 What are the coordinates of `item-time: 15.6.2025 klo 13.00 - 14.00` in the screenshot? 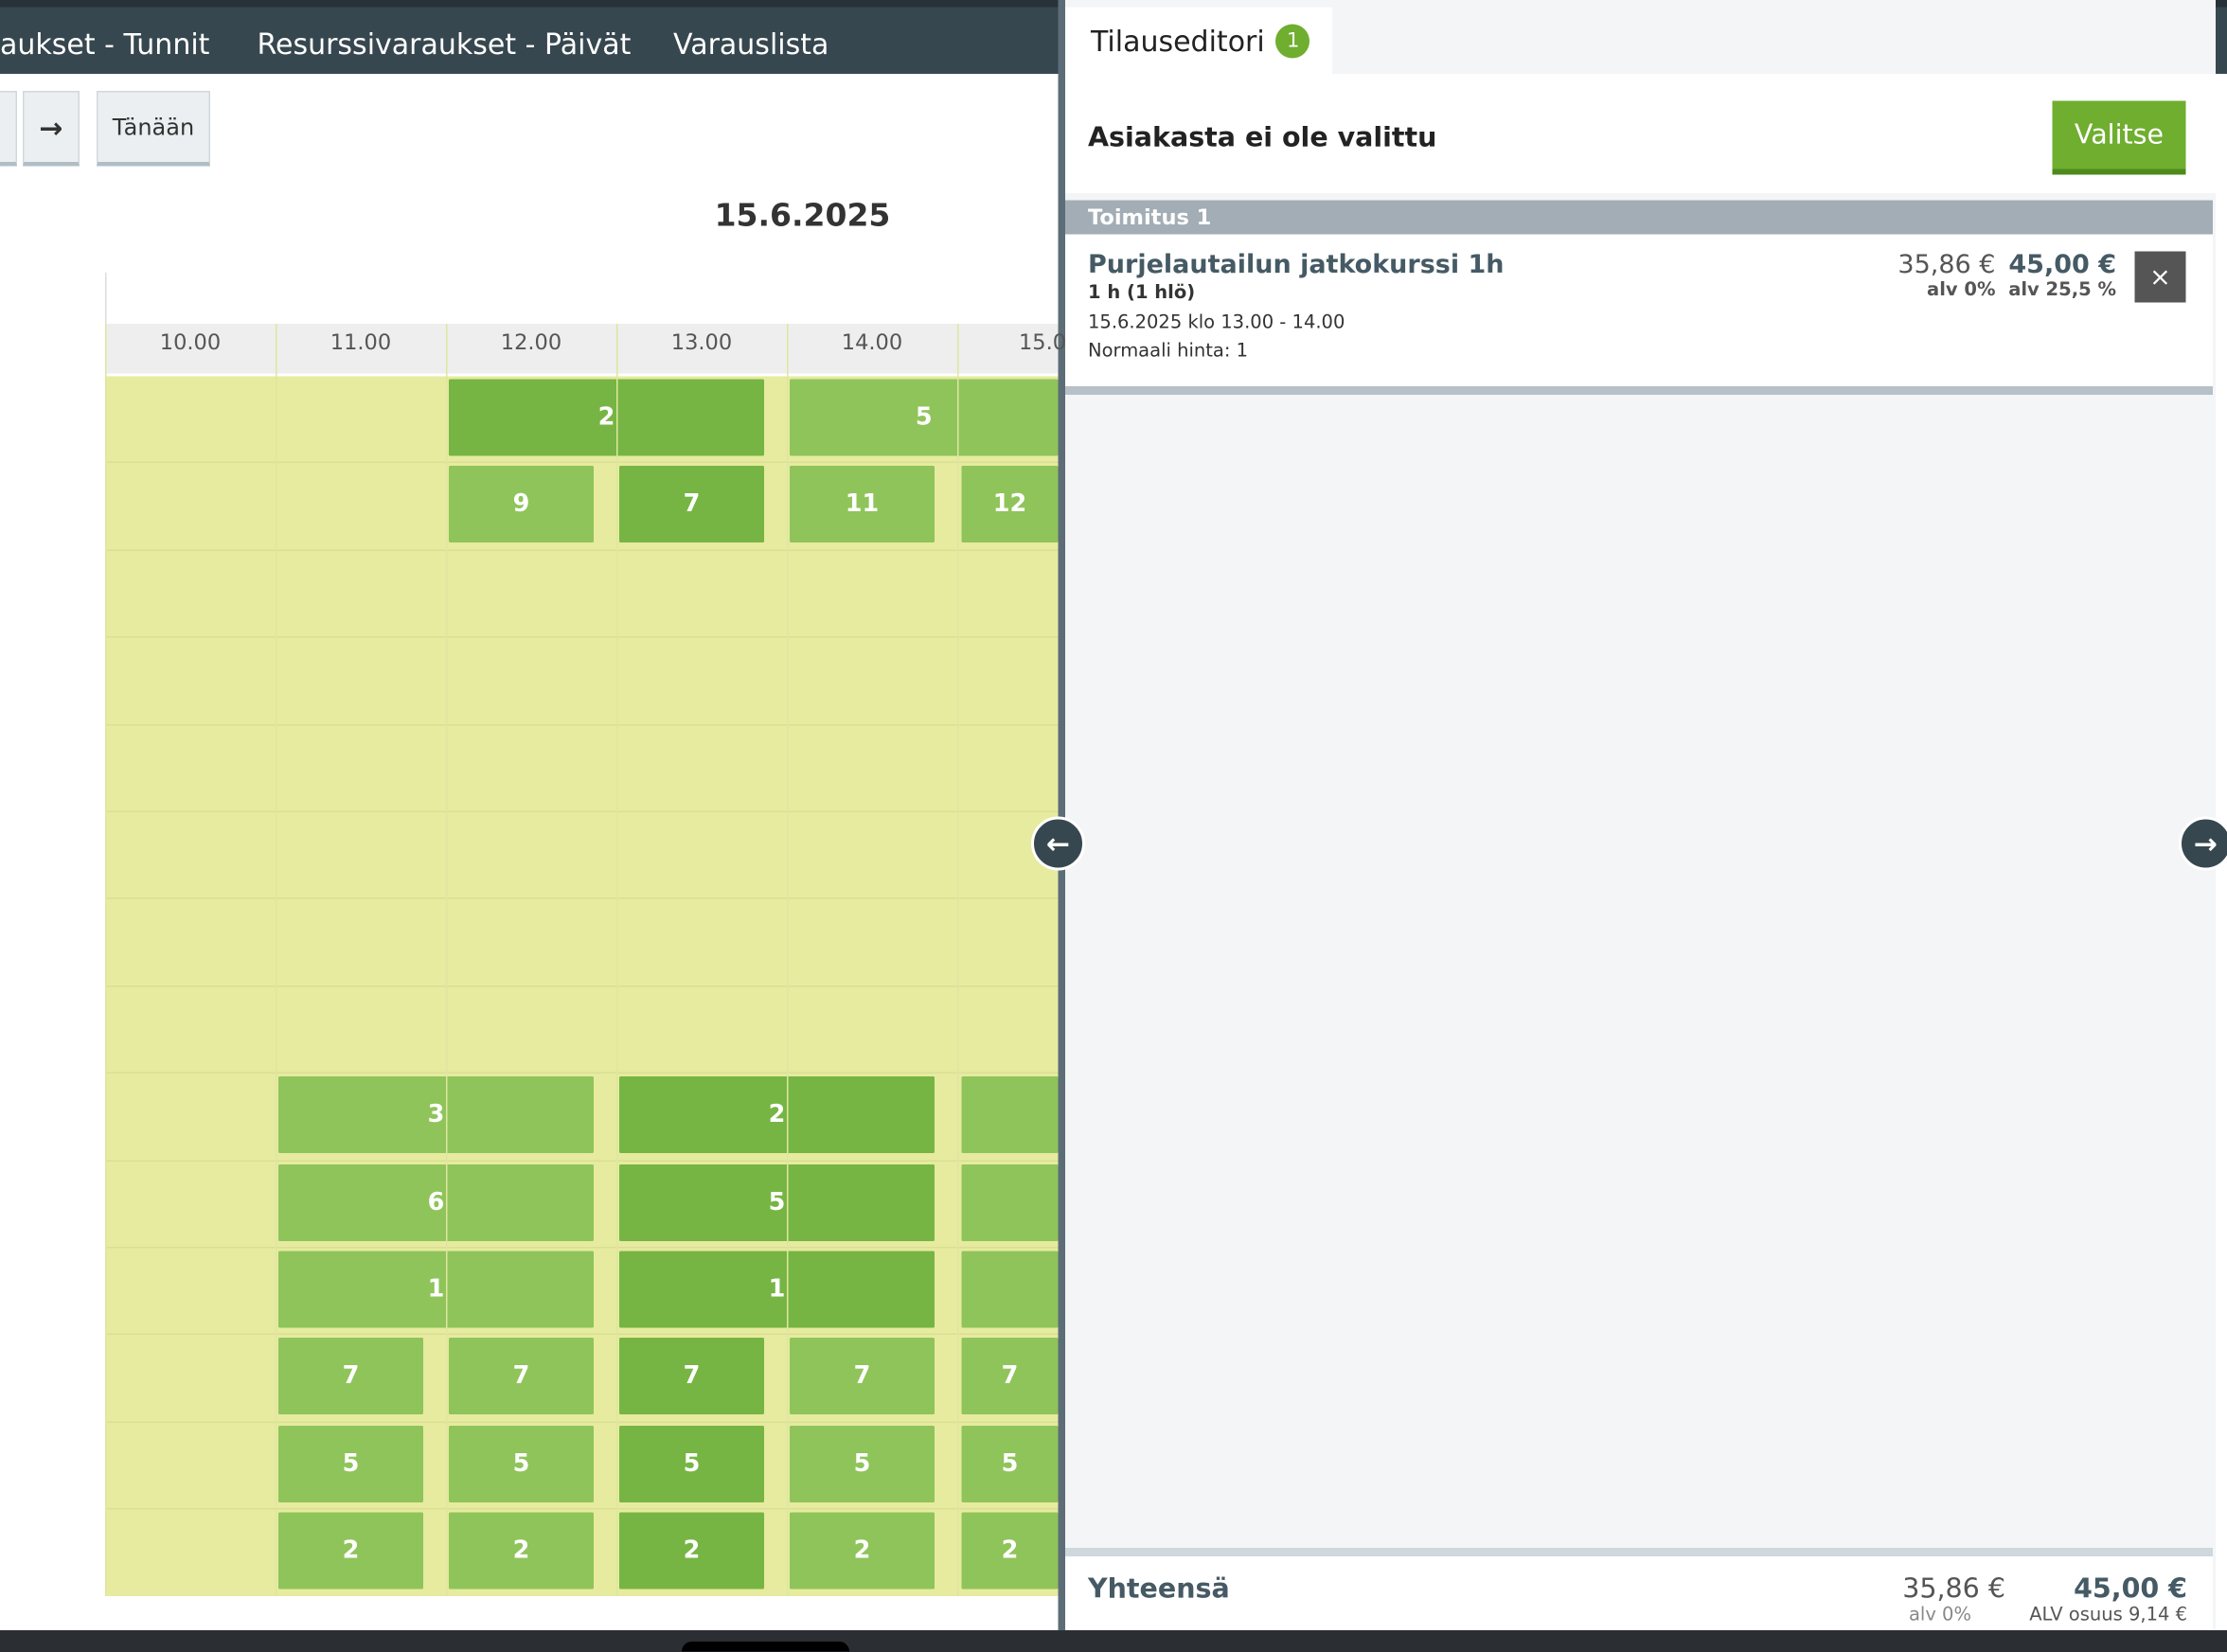 It's located at (1216, 323).